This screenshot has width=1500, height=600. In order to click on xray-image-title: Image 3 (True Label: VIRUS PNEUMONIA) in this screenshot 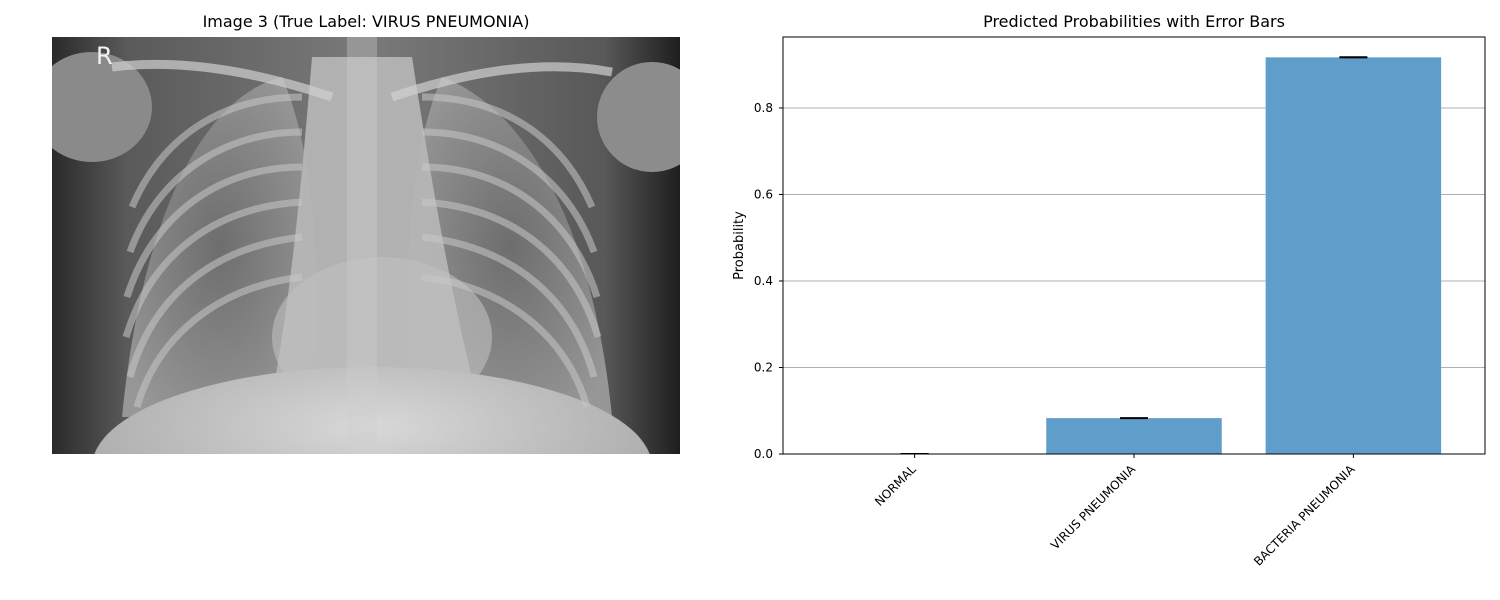, I will do `click(366, 21)`.